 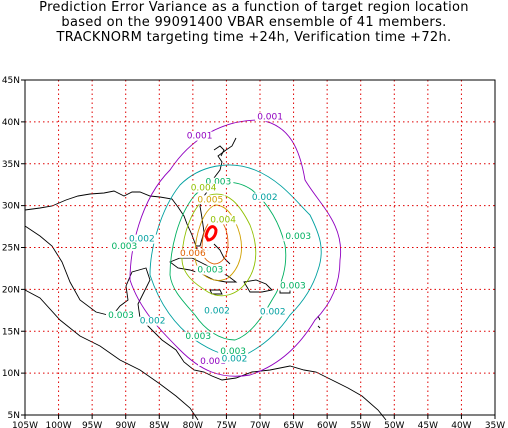 What do you see at coordinates (11, 81) in the screenshot?
I see `y-tick-label: 45N` at bounding box center [11, 81].